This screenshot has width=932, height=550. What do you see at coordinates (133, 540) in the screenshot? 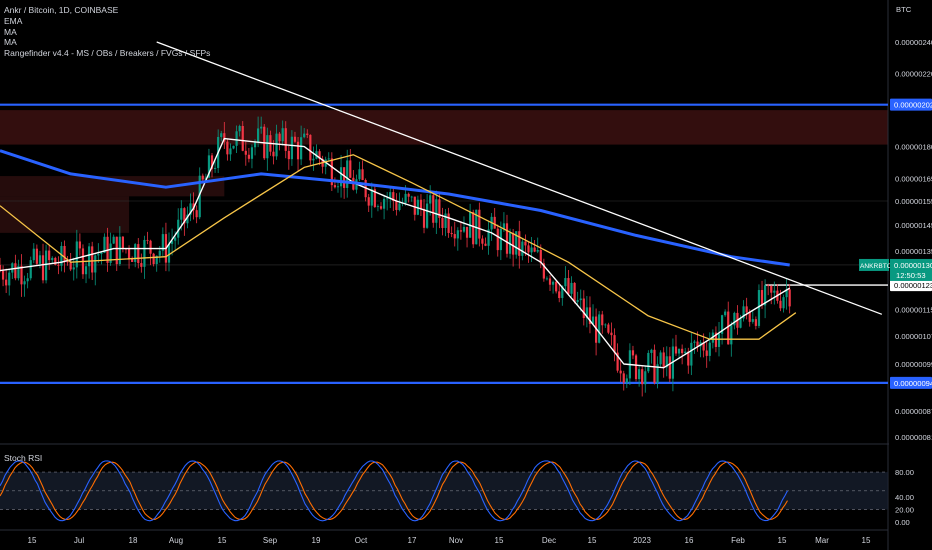
I see `date-tick-label: 18` at bounding box center [133, 540].